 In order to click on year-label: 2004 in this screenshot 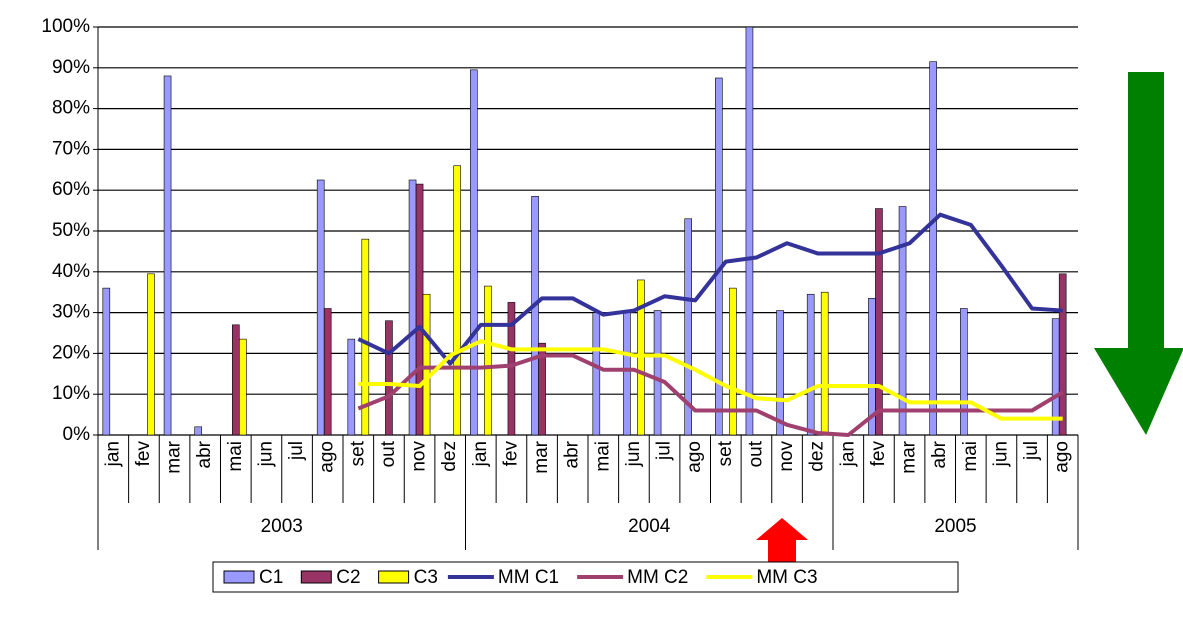, I will do `click(649, 526)`.